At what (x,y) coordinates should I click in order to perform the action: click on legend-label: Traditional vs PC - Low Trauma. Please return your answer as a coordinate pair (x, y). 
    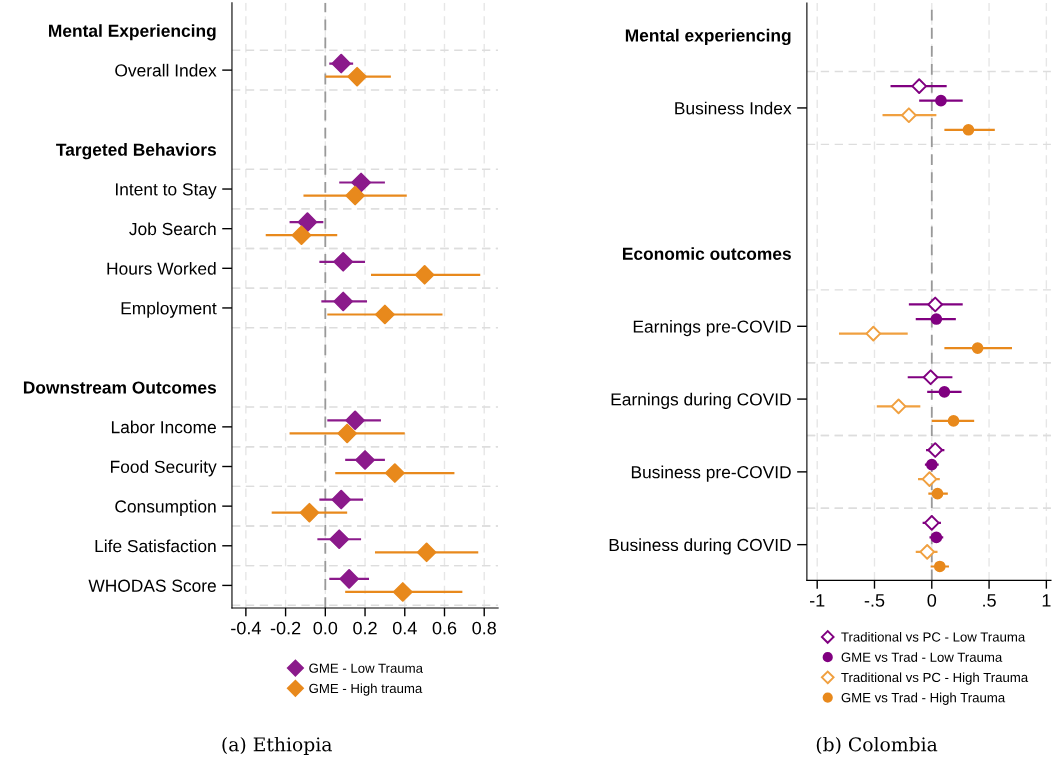
    Looking at the image, I should click on (933, 636).